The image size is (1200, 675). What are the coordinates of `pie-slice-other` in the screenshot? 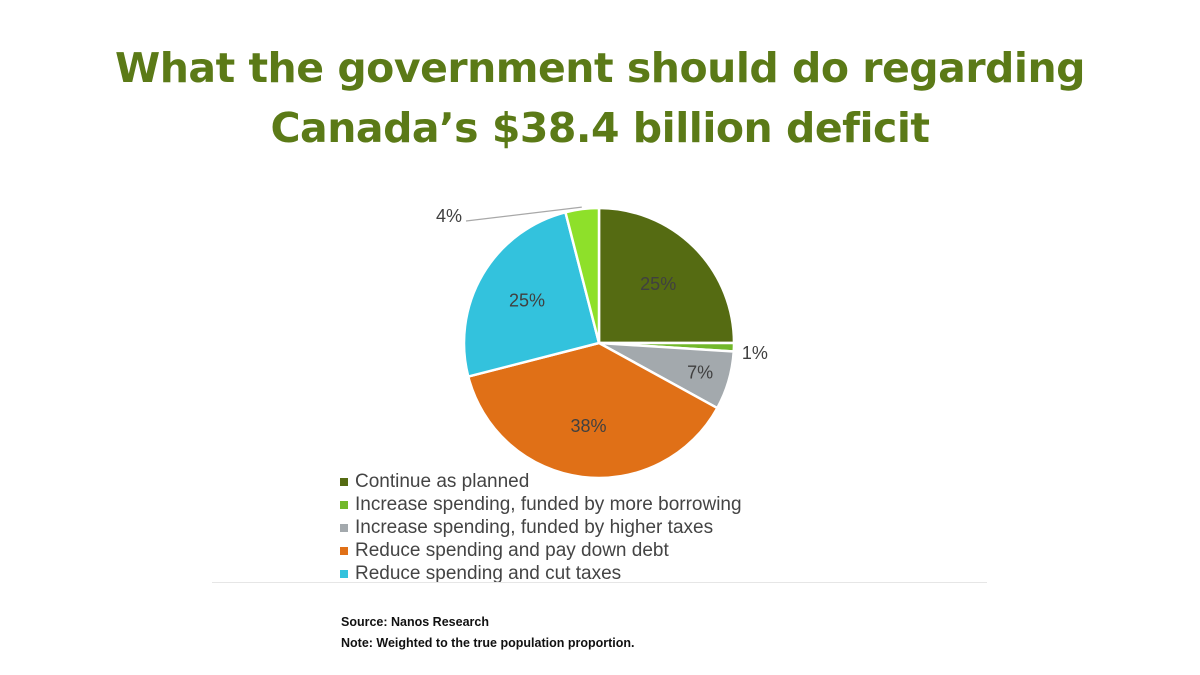 It's located at (582, 275).